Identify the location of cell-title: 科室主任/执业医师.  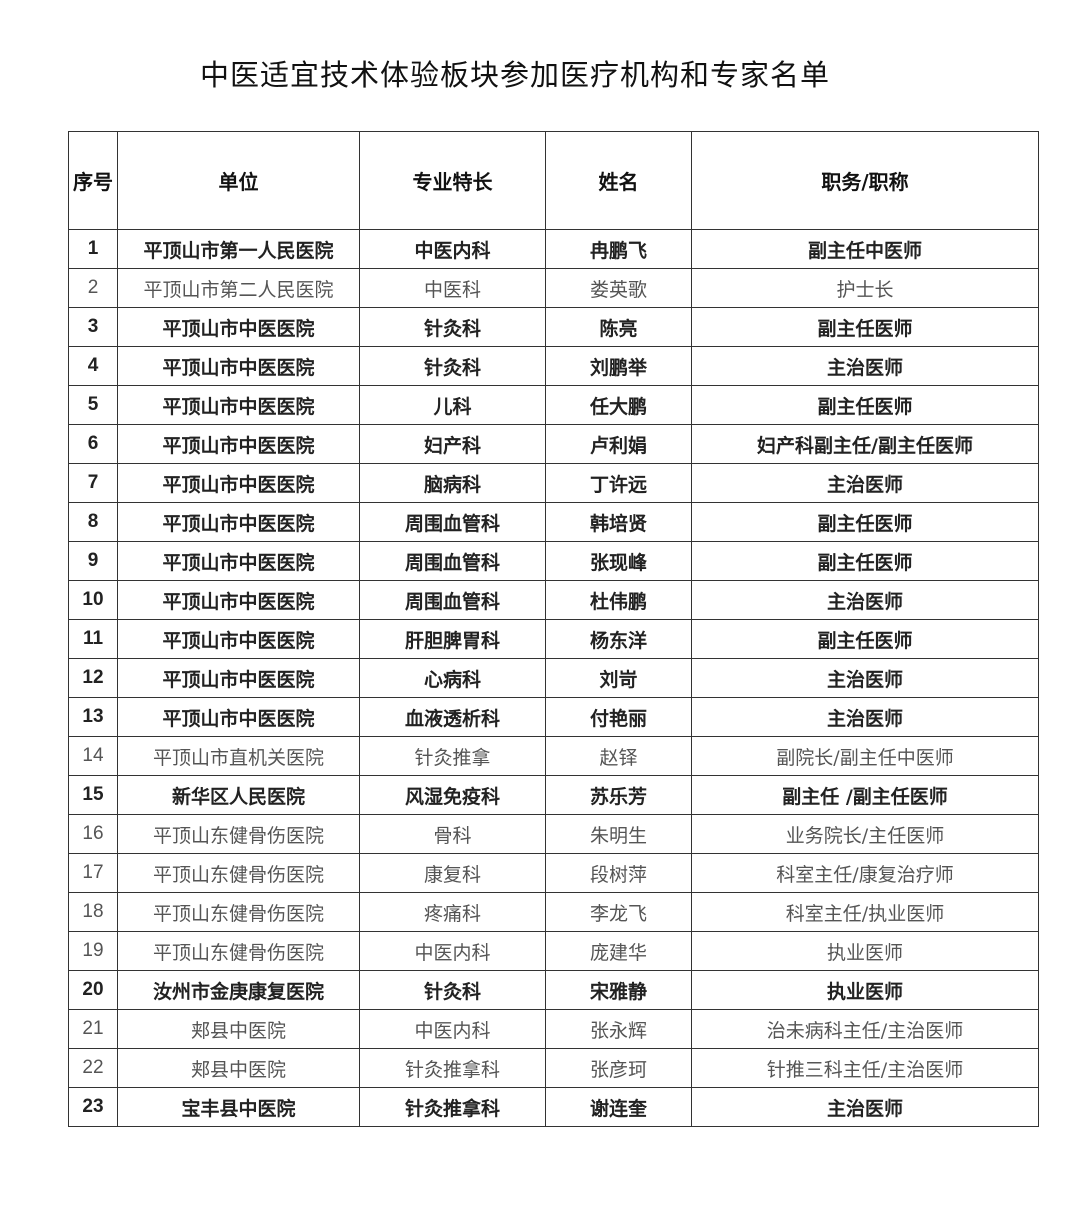
(865, 912).